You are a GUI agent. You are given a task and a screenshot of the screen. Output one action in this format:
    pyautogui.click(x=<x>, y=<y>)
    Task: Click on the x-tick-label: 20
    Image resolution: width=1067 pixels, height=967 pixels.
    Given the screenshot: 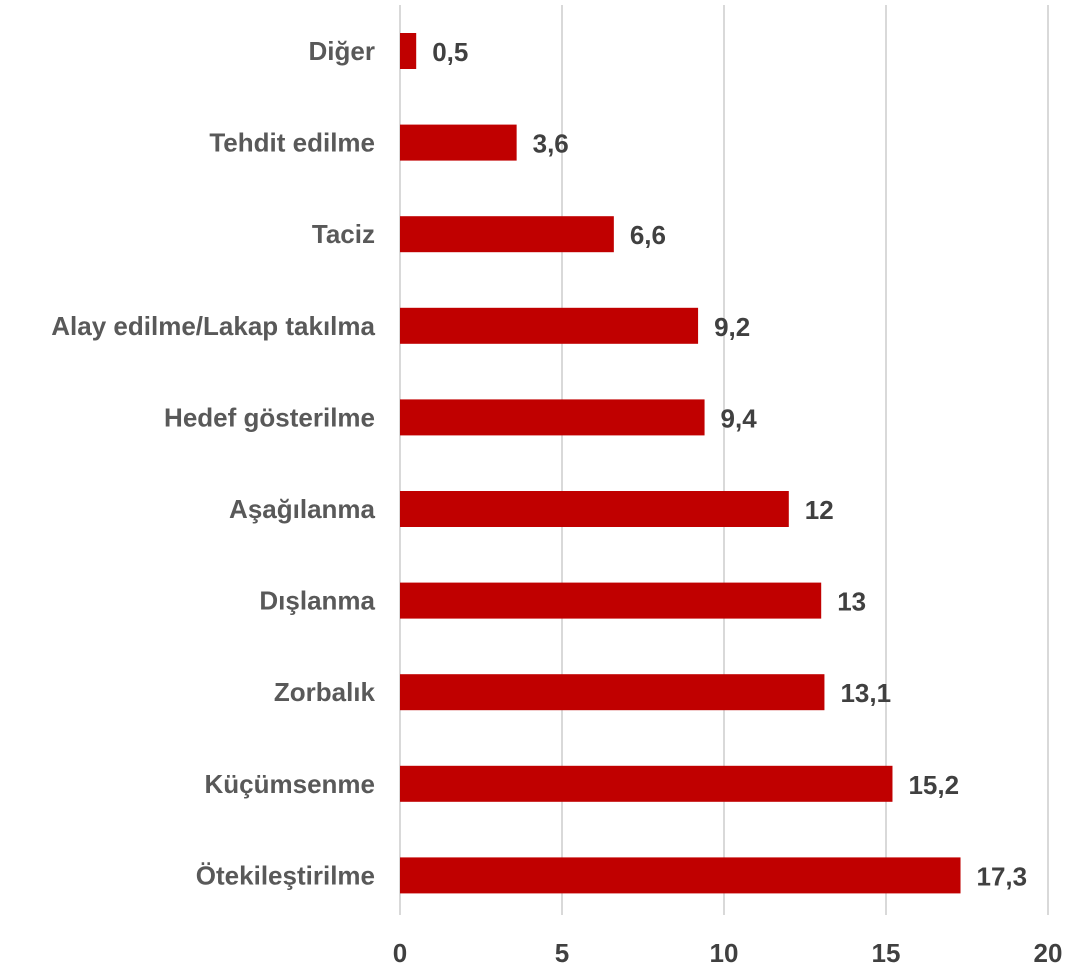 What is the action you would take?
    pyautogui.click(x=1048, y=952)
    